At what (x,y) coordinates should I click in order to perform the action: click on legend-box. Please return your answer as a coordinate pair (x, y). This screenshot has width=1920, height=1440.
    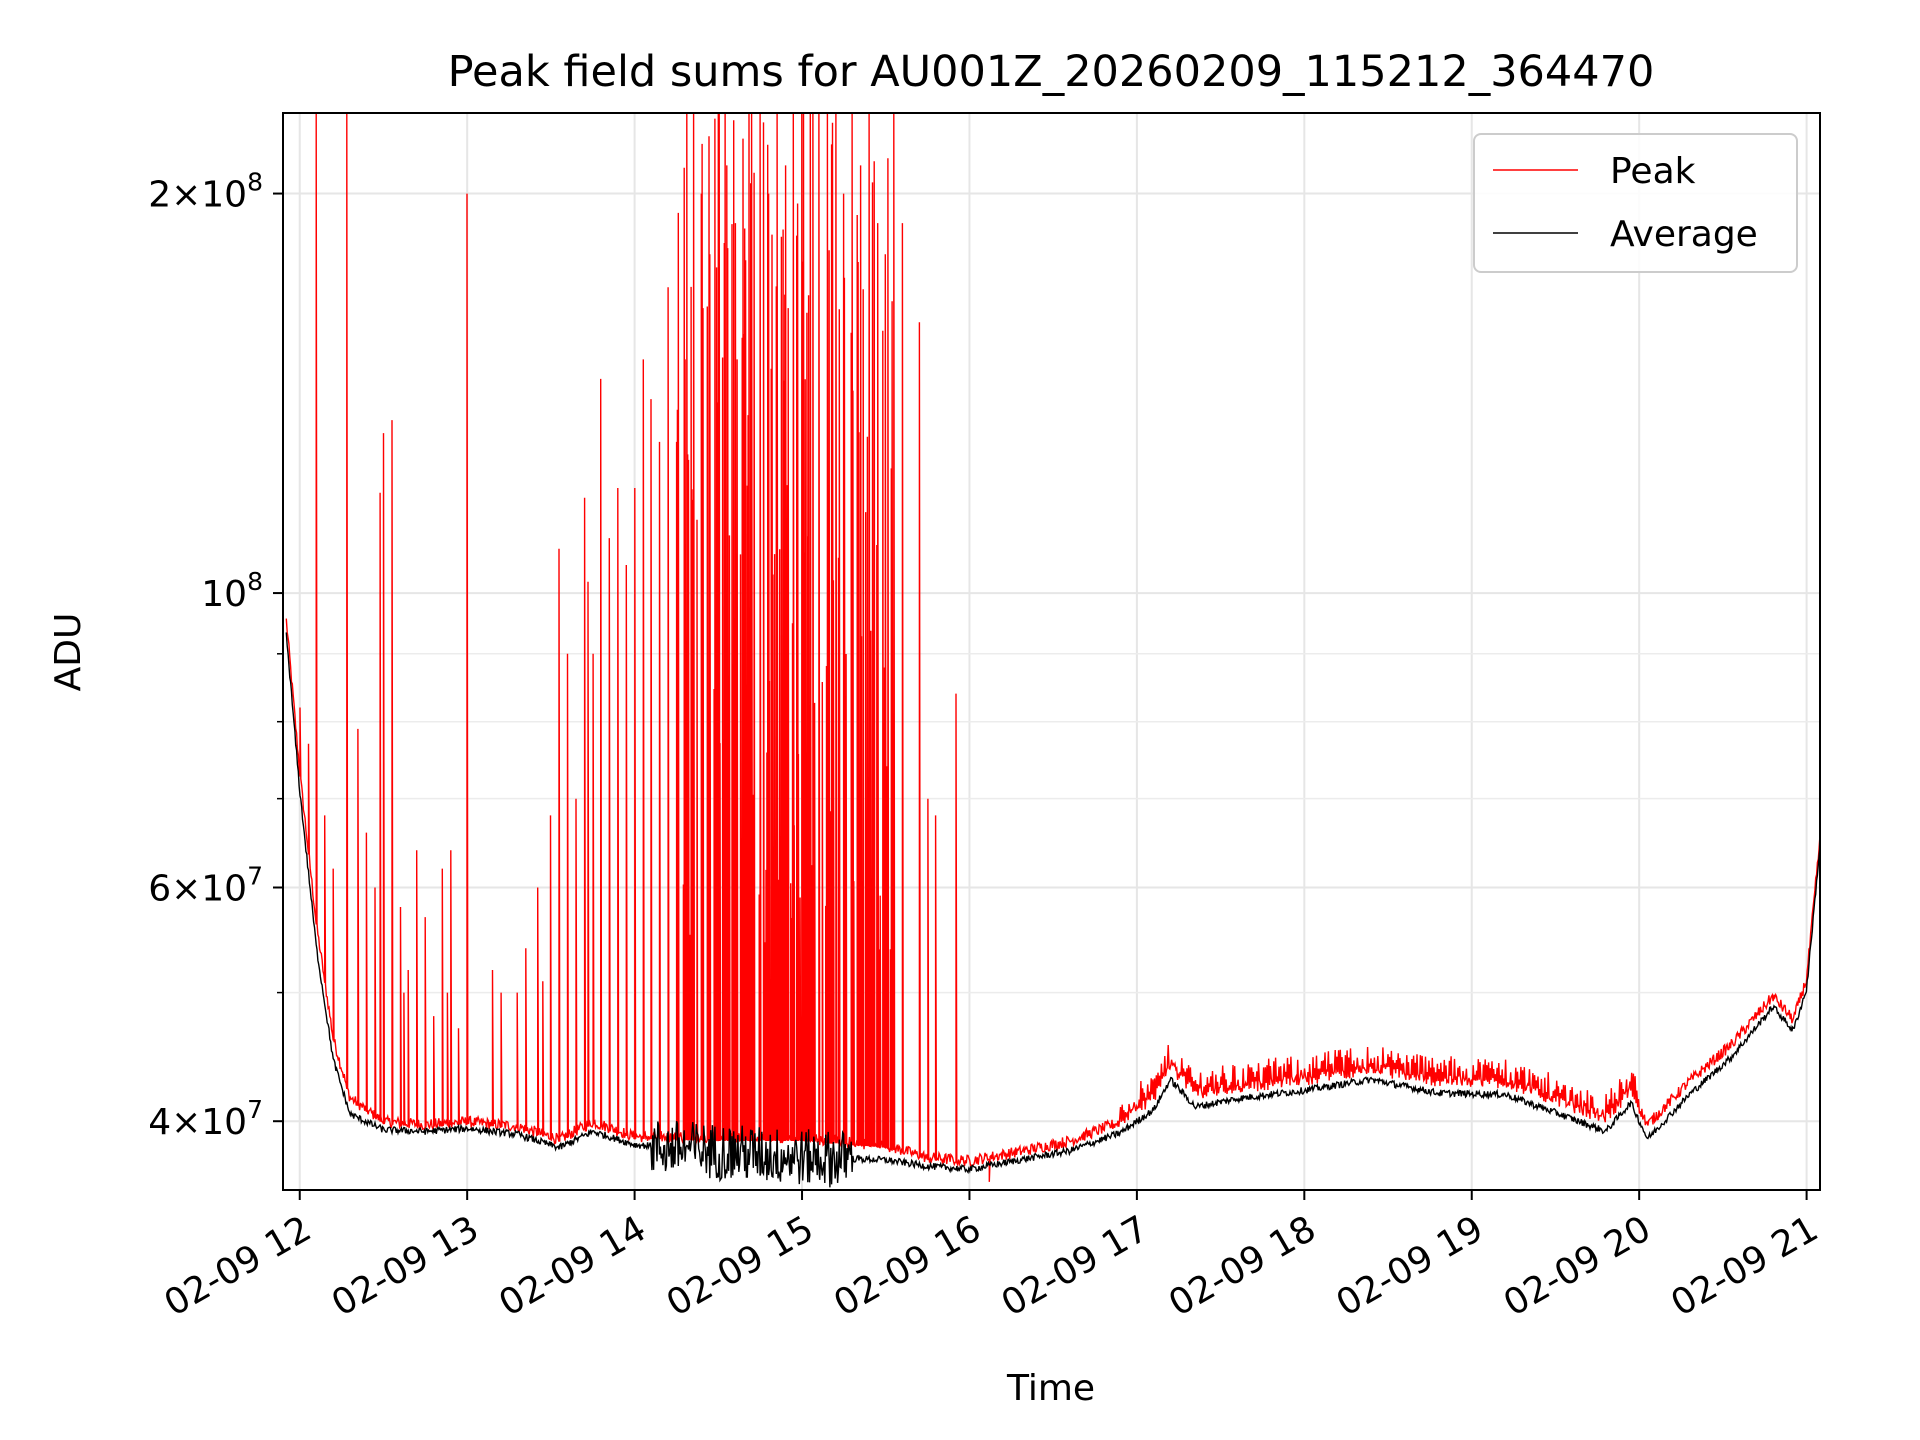
    Looking at the image, I should click on (1635, 203).